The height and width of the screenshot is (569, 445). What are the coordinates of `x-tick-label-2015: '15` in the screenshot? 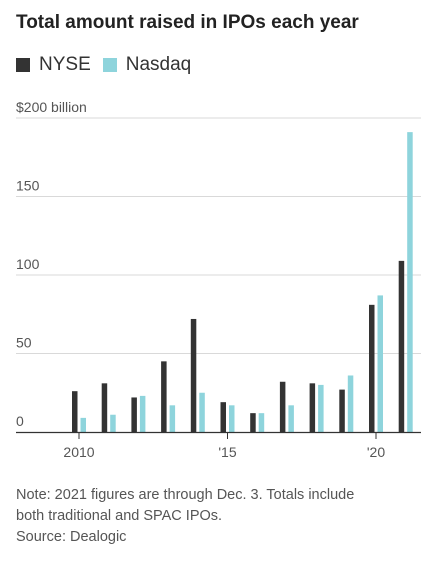 It's located at (227, 452).